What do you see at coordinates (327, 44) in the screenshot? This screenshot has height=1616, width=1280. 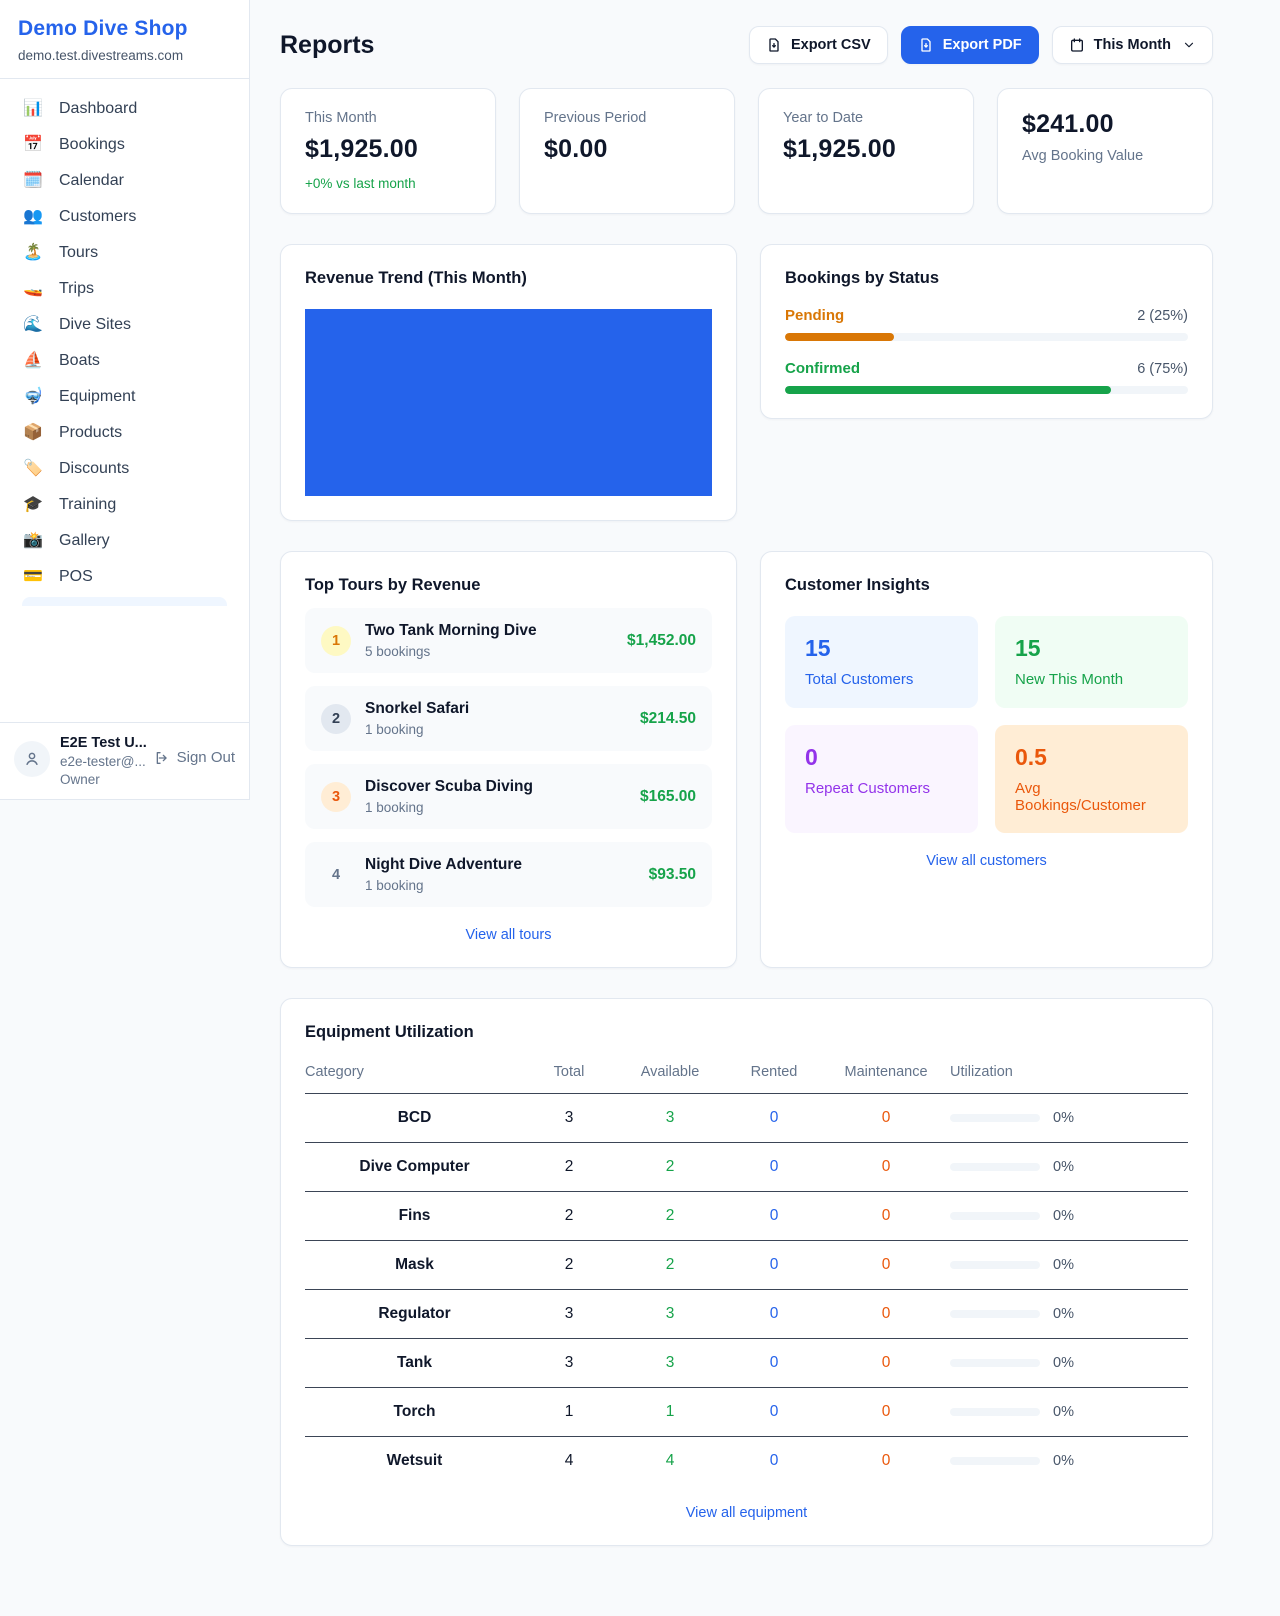 I see `page-title: Reports` at bounding box center [327, 44].